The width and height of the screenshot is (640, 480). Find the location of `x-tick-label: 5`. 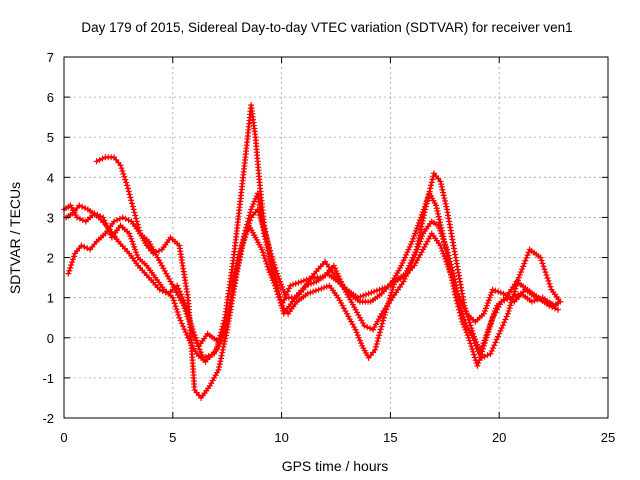

x-tick-label: 5 is located at coordinates (172, 437).